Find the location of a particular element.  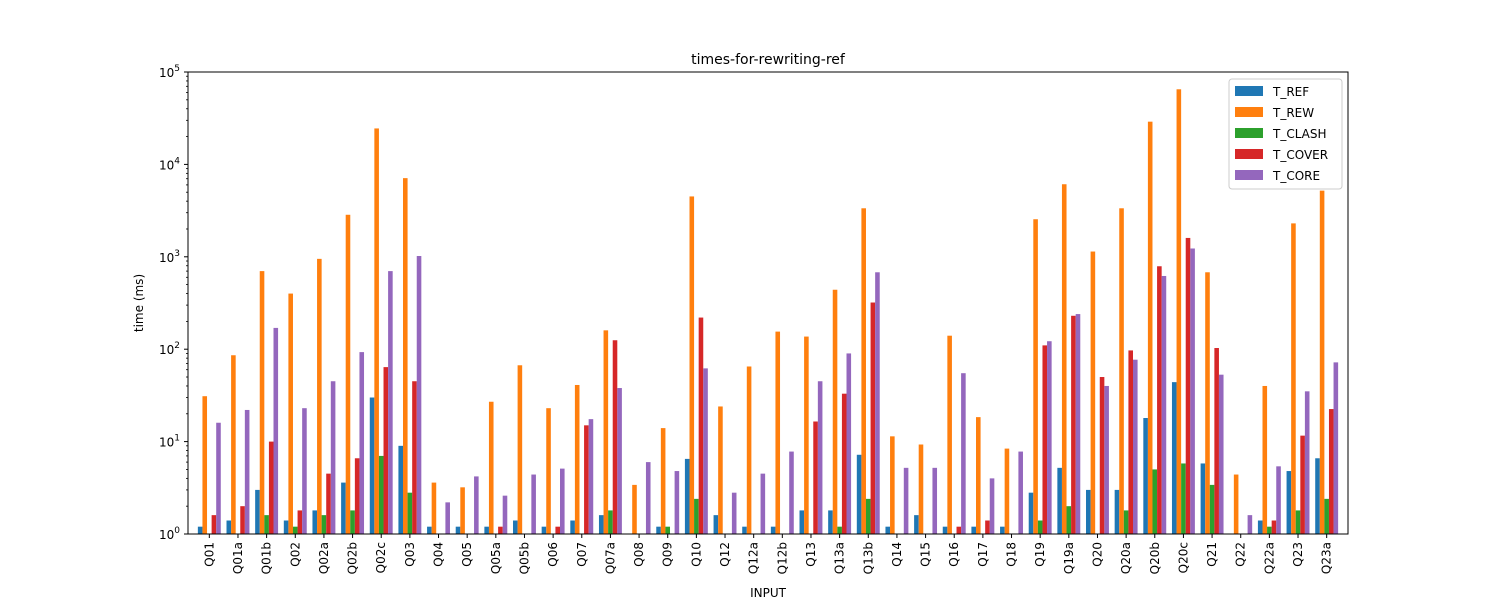

bar-t-rew-q02a is located at coordinates (319, 396).